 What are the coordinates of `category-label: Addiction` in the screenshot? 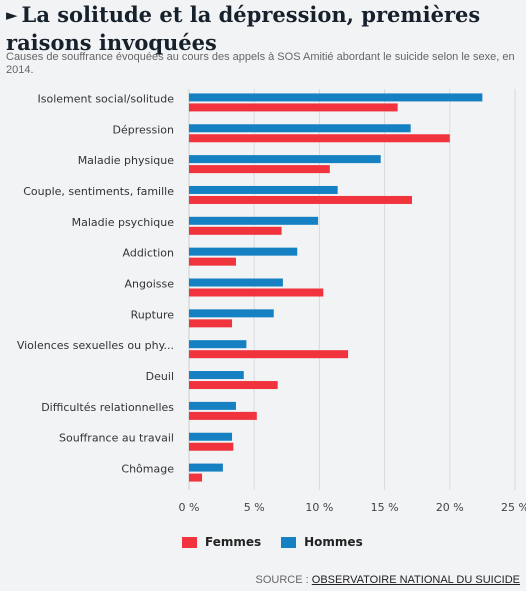 It's located at (148, 253).